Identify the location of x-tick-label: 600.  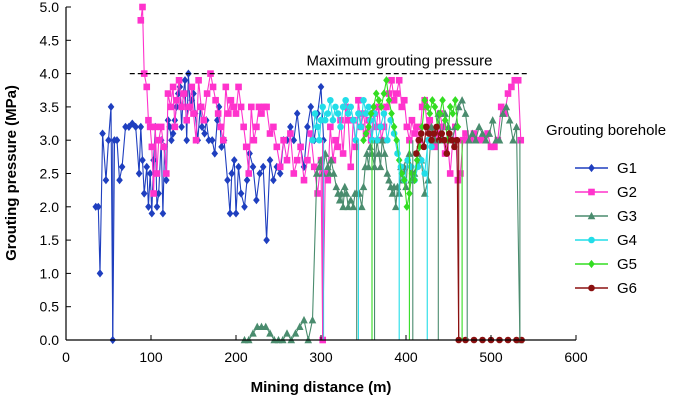
(576, 357).